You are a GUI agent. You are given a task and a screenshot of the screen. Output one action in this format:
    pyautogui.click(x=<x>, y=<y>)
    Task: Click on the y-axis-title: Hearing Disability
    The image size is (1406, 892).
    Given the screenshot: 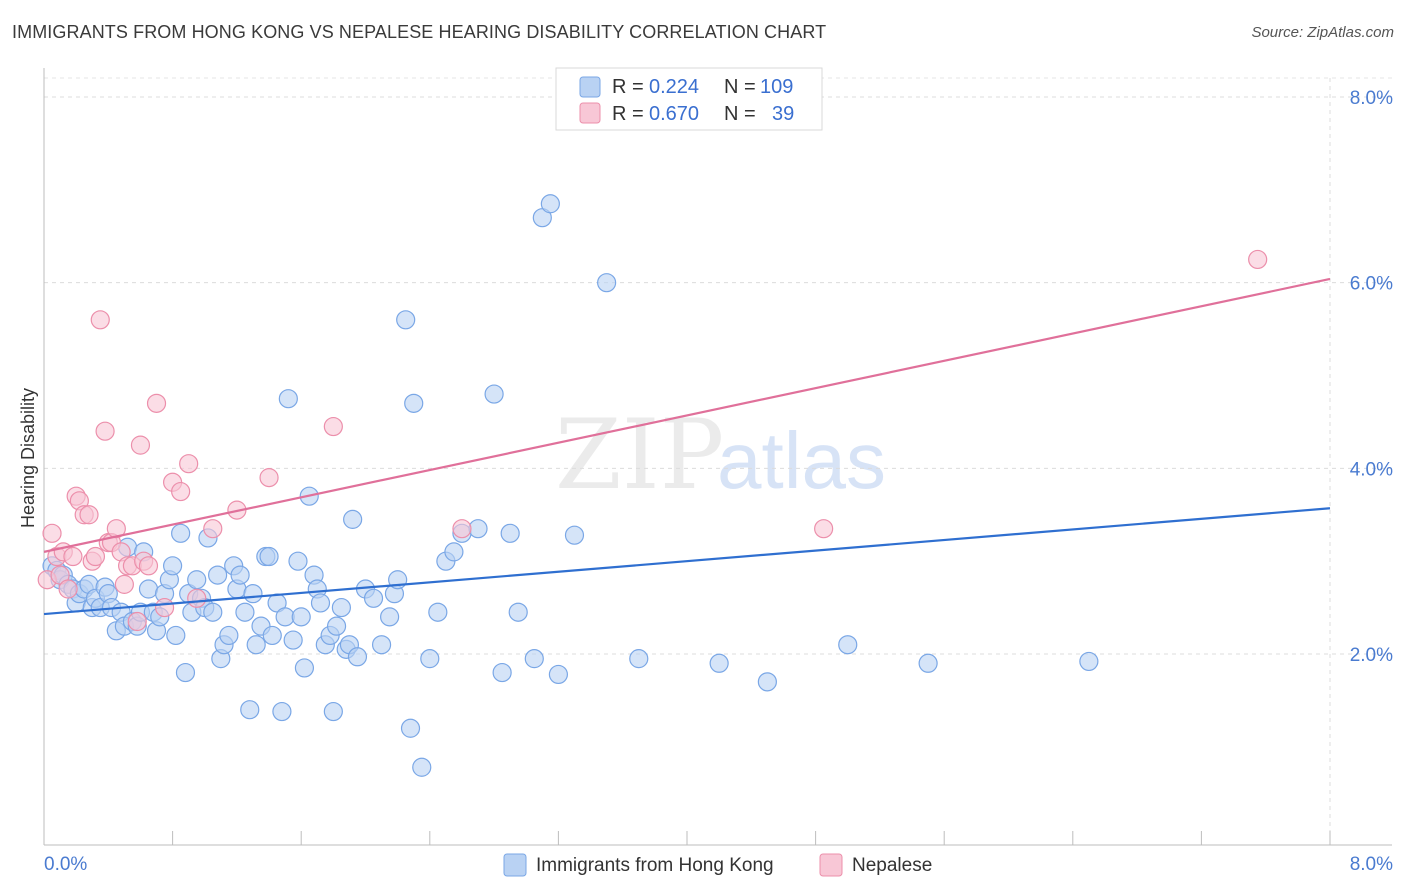 What is the action you would take?
    pyautogui.click(x=28, y=458)
    